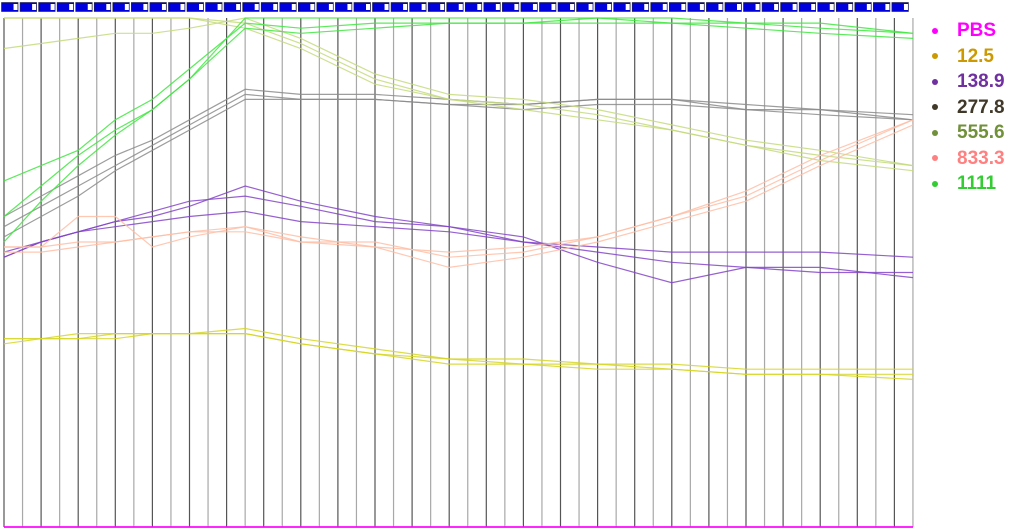 This screenshot has height=530, width=1024. Describe the element at coordinates (977, 184) in the screenshot. I see `legend-label: 1111` at that location.